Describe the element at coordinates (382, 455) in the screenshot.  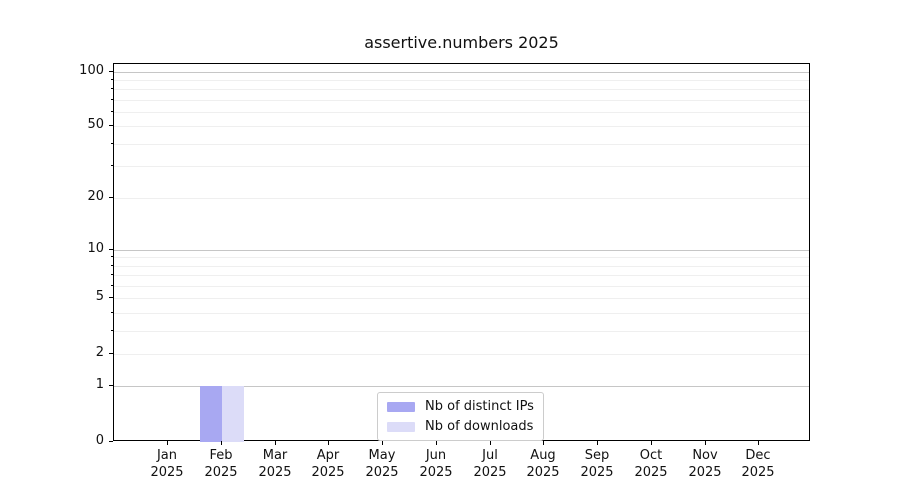
I see `x-tick-label-month: May` at that location.